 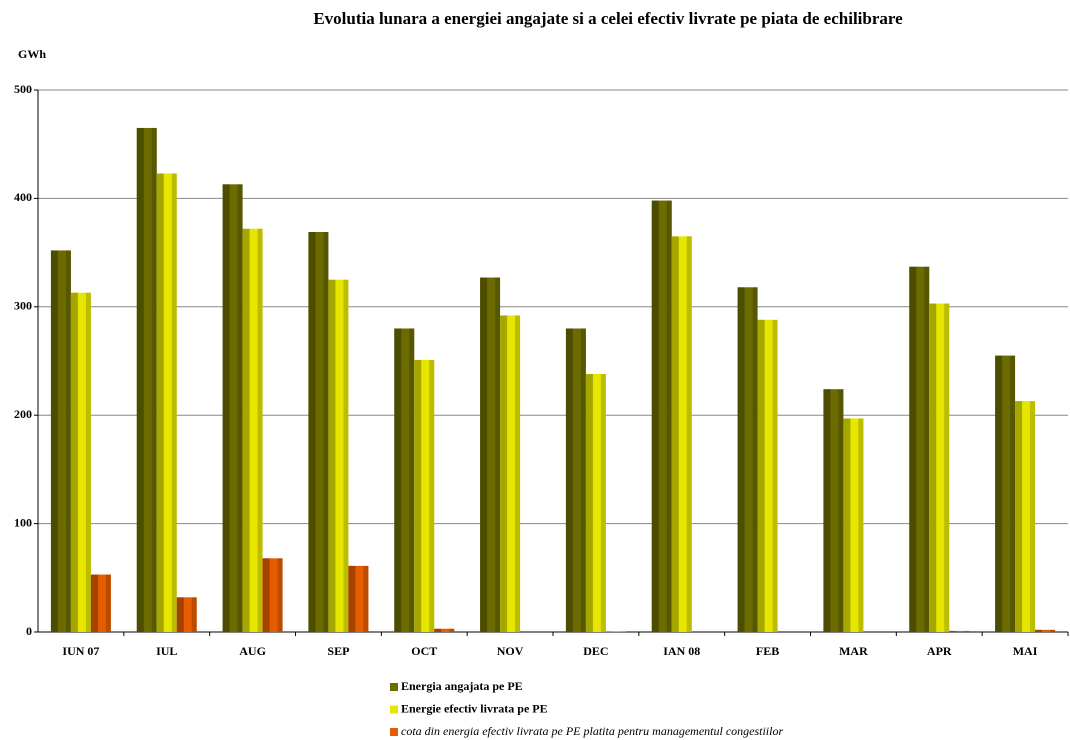 I want to click on y-tick-label: 100, so click(x=23, y=522).